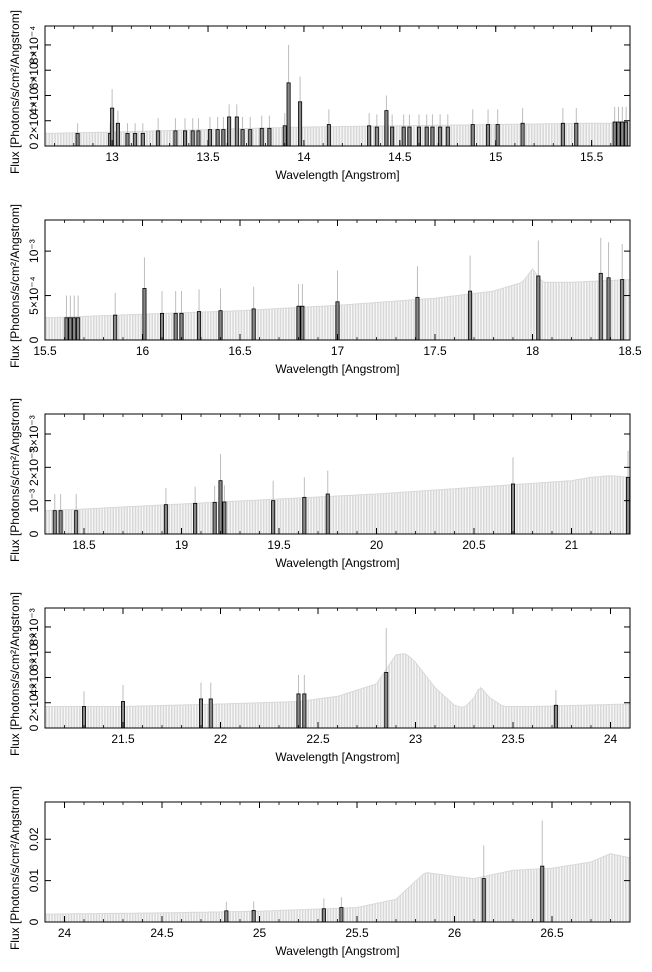  I want to click on y-tick-label: 4×10⁻³, so click(34, 677).